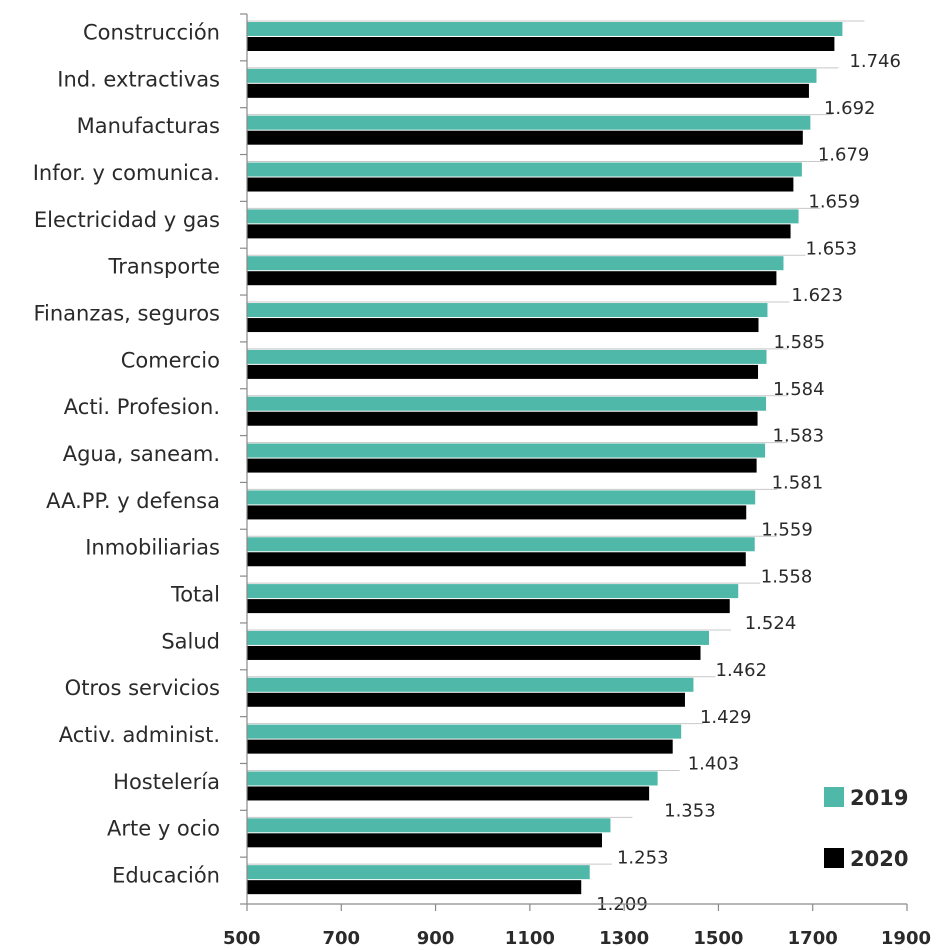  What do you see at coordinates (906, 938) in the screenshot?
I see `x-tick-label: 1900` at bounding box center [906, 938].